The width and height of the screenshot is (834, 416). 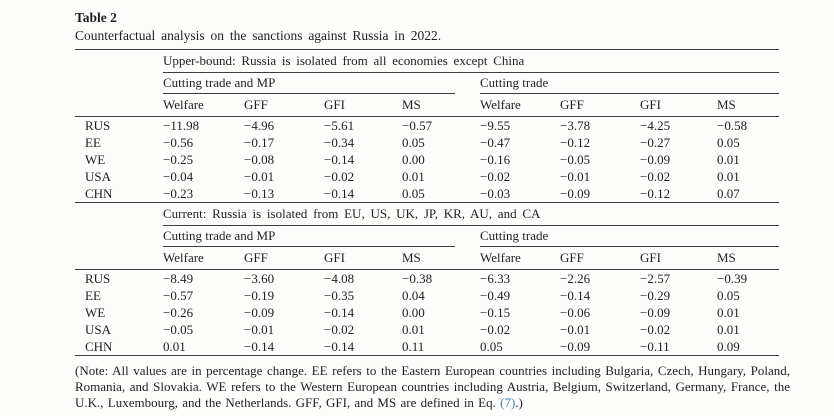 What do you see at coordinates (178, 278) in the screenshot?
I see `data-cell: −8.49` at bounding box center [178, 278].